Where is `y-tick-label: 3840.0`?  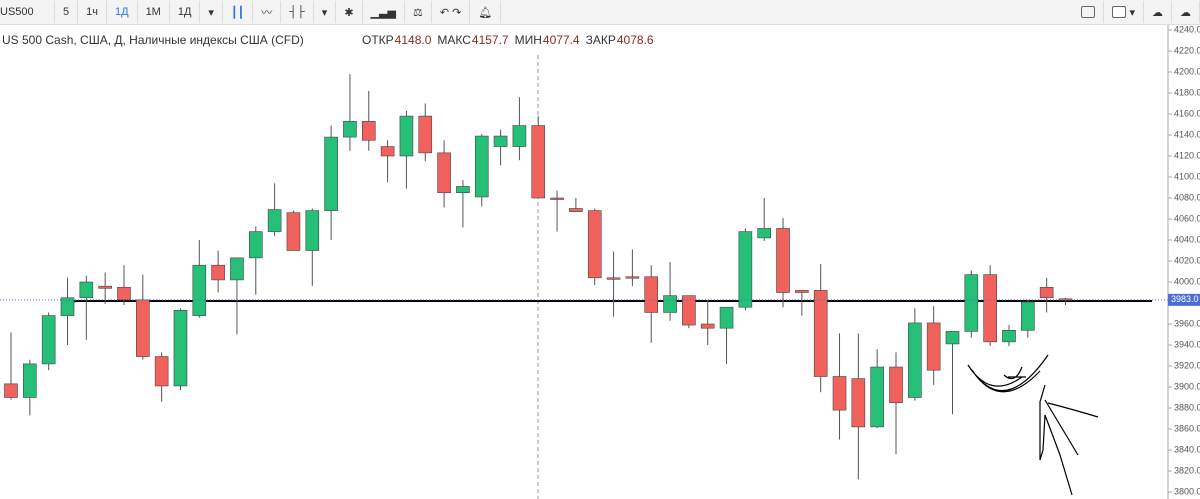 y-tick-label: 3840.0 is located at coordinates (1187, 449).